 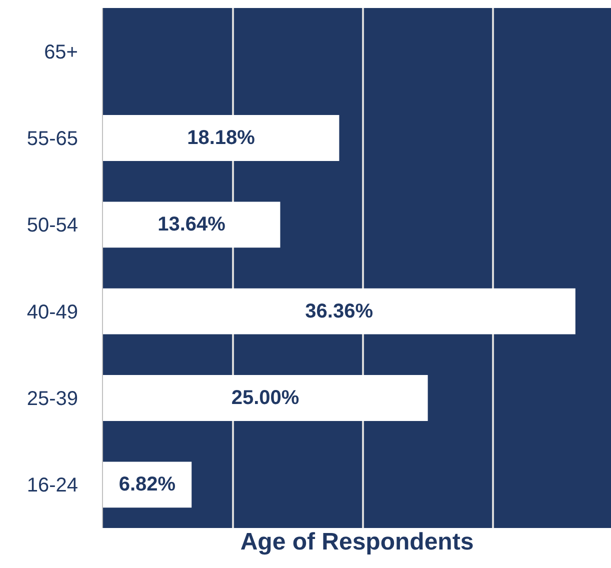 I want to click on x-axis-title: Age of Respondents, so click(x=357, y=542).